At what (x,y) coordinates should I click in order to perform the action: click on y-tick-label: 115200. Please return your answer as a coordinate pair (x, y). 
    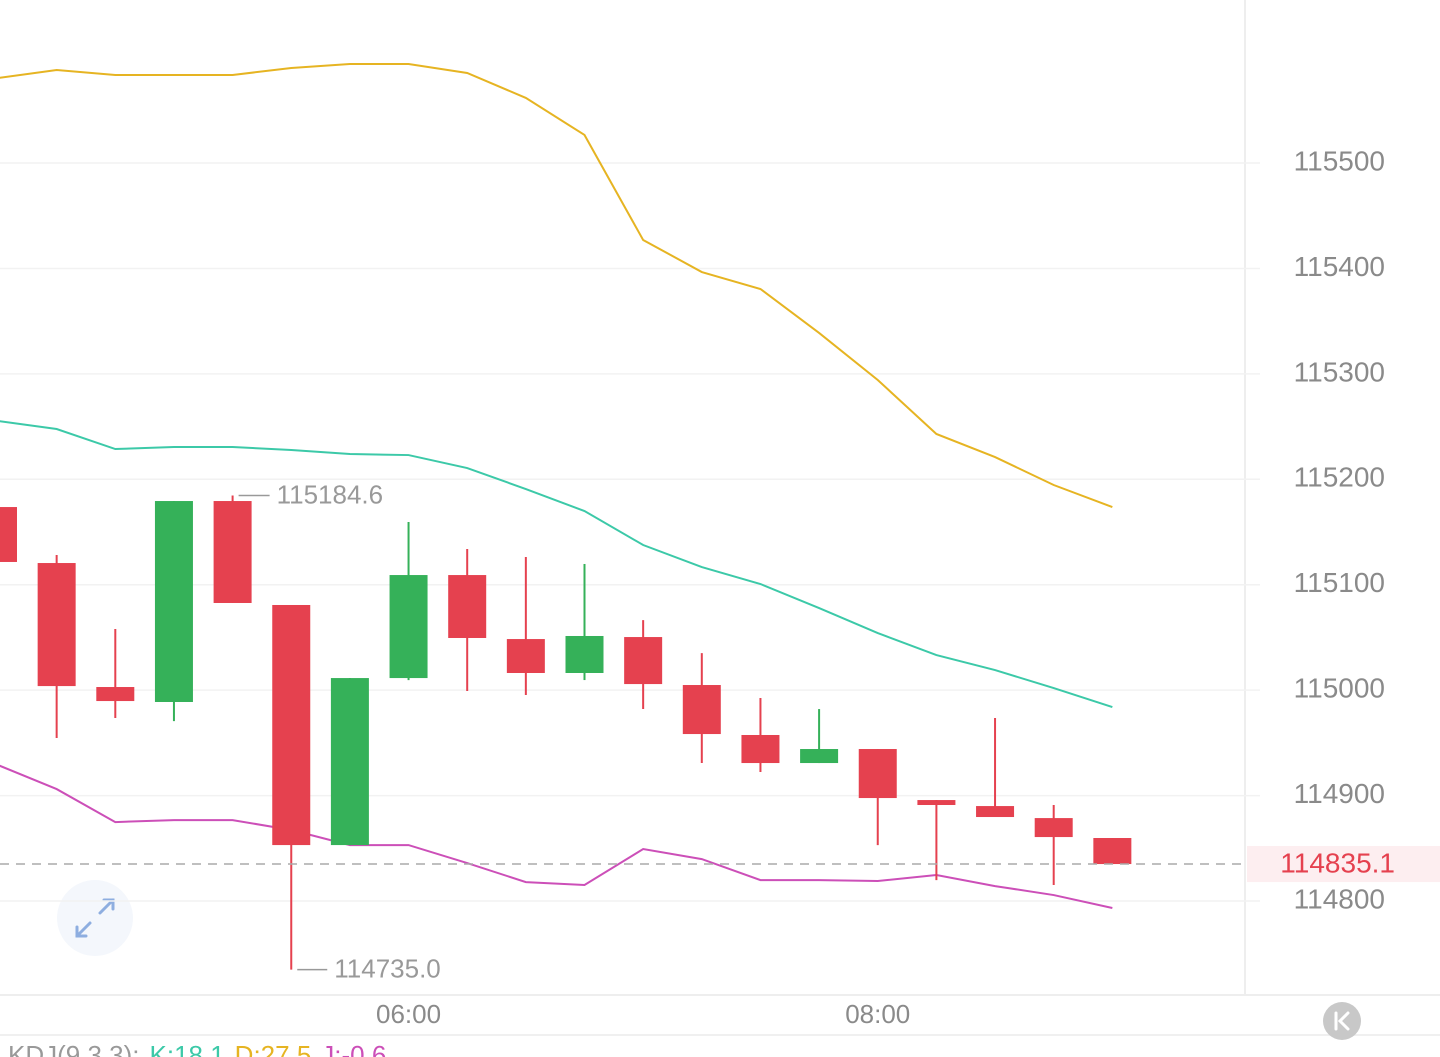
    Looking at the image, I should click on (1339, 477).